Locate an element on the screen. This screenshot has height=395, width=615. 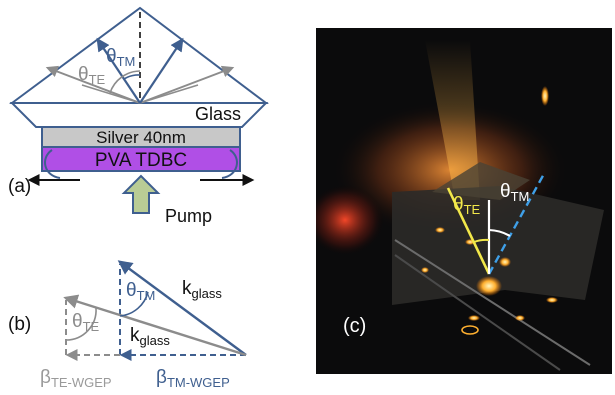
k-glass-label-1: kglass is located at coordinates (202, 289).